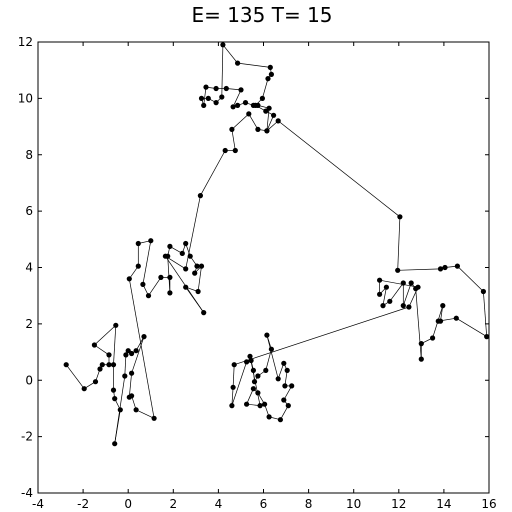 The width and height of the screenshot is (512, 512). Describe the element at coordinates (353, 504) in the screenshot. I see `x-tick-label: 10` at that location.